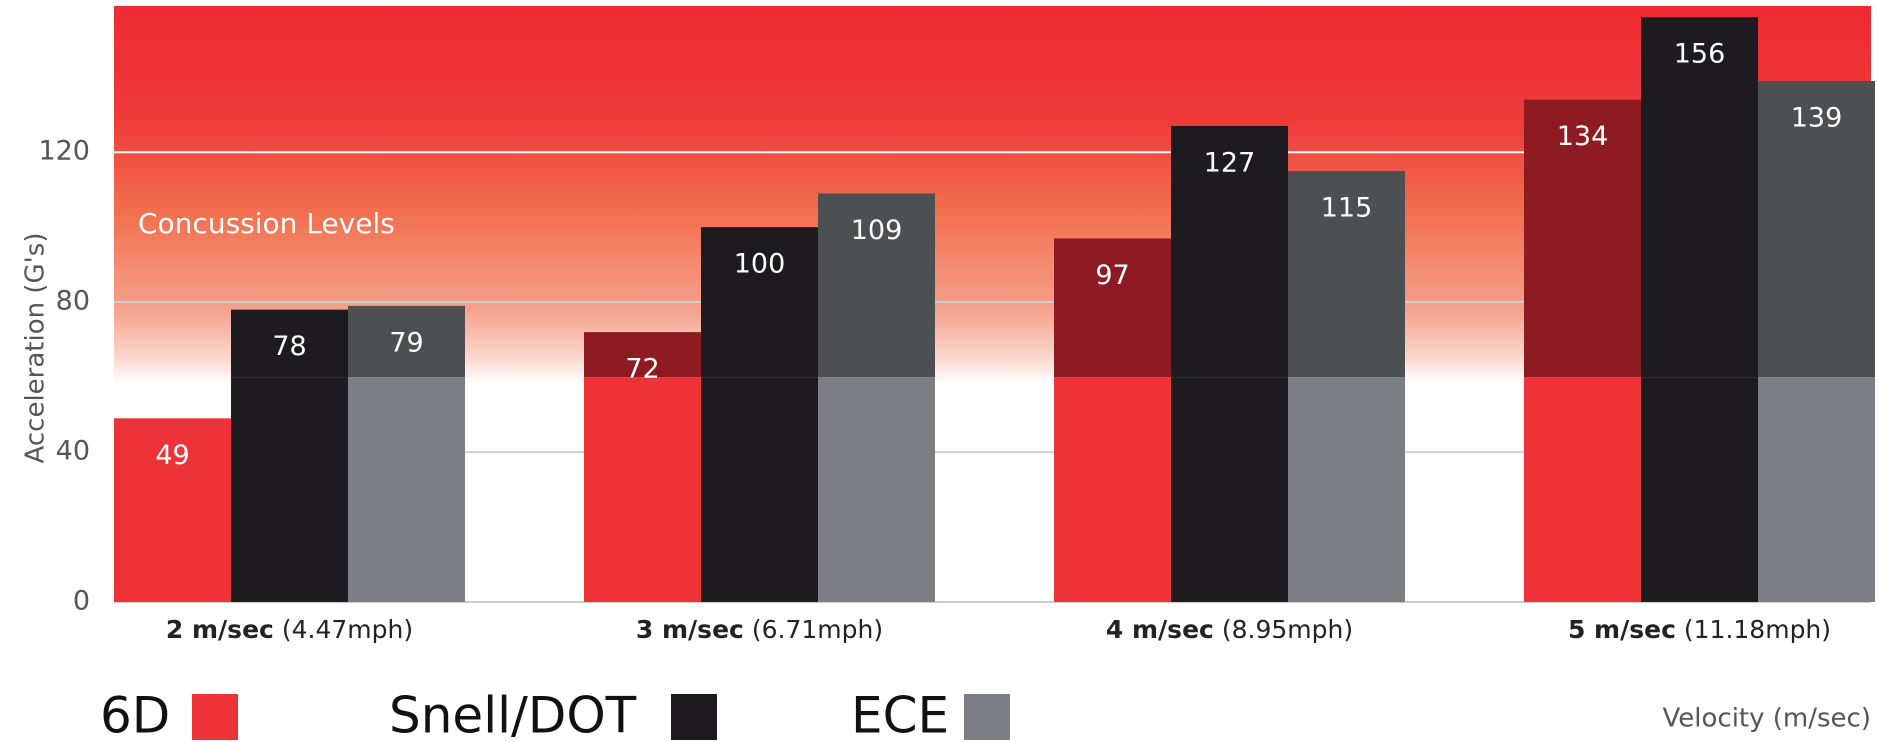 The height and width of the screenshot is (742, 1879). What do you see at coordinates (1817, 117) in the screenshot?
I see `data-label: 139` at bounding box center [1817, 117].